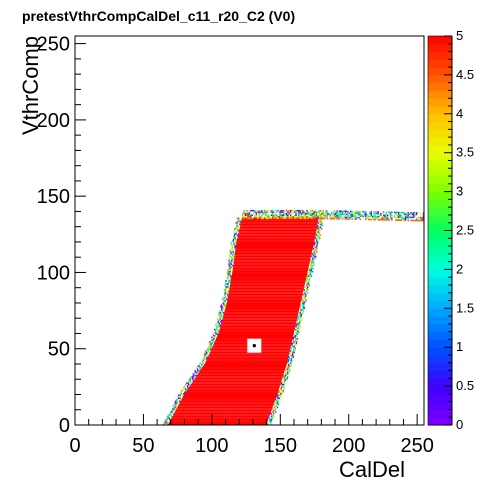  I want to click on color-scale-label: 2, so click(459, 268).